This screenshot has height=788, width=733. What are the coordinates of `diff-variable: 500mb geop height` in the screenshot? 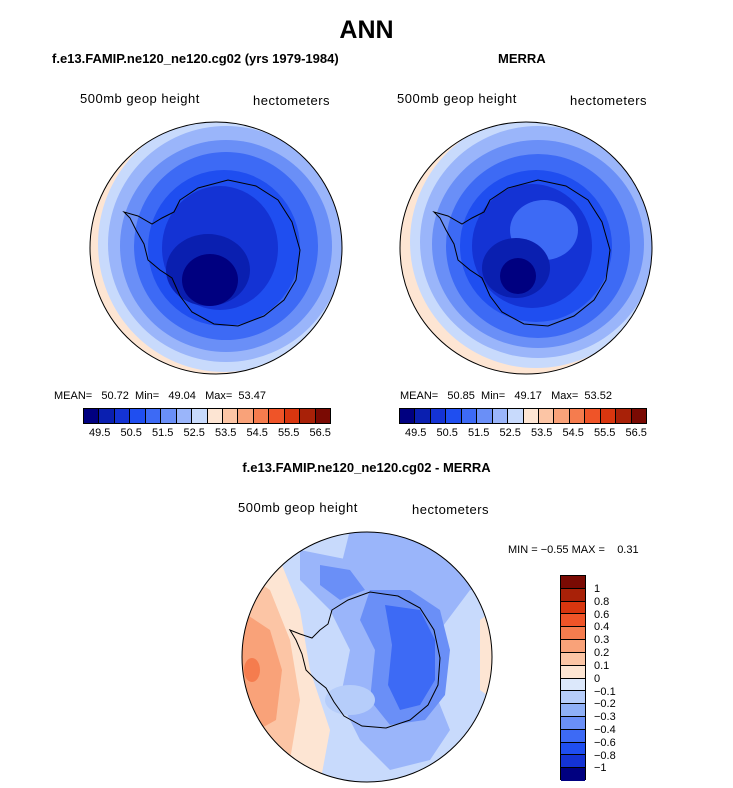 It's located at (298, 507).